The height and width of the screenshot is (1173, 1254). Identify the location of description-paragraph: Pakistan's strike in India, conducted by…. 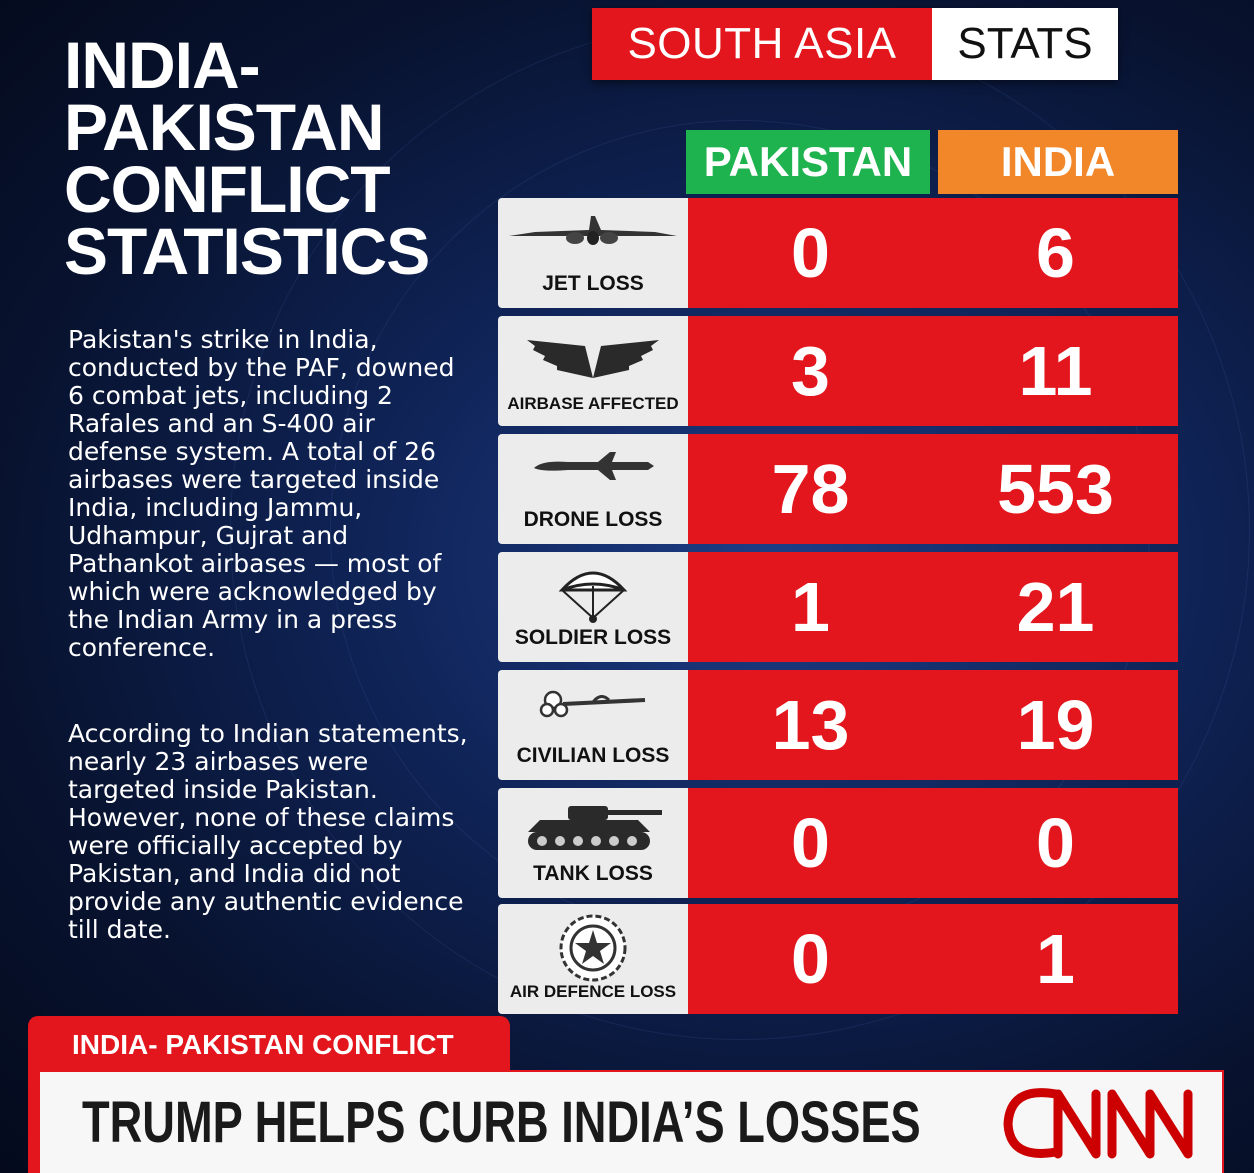
(261, 493).